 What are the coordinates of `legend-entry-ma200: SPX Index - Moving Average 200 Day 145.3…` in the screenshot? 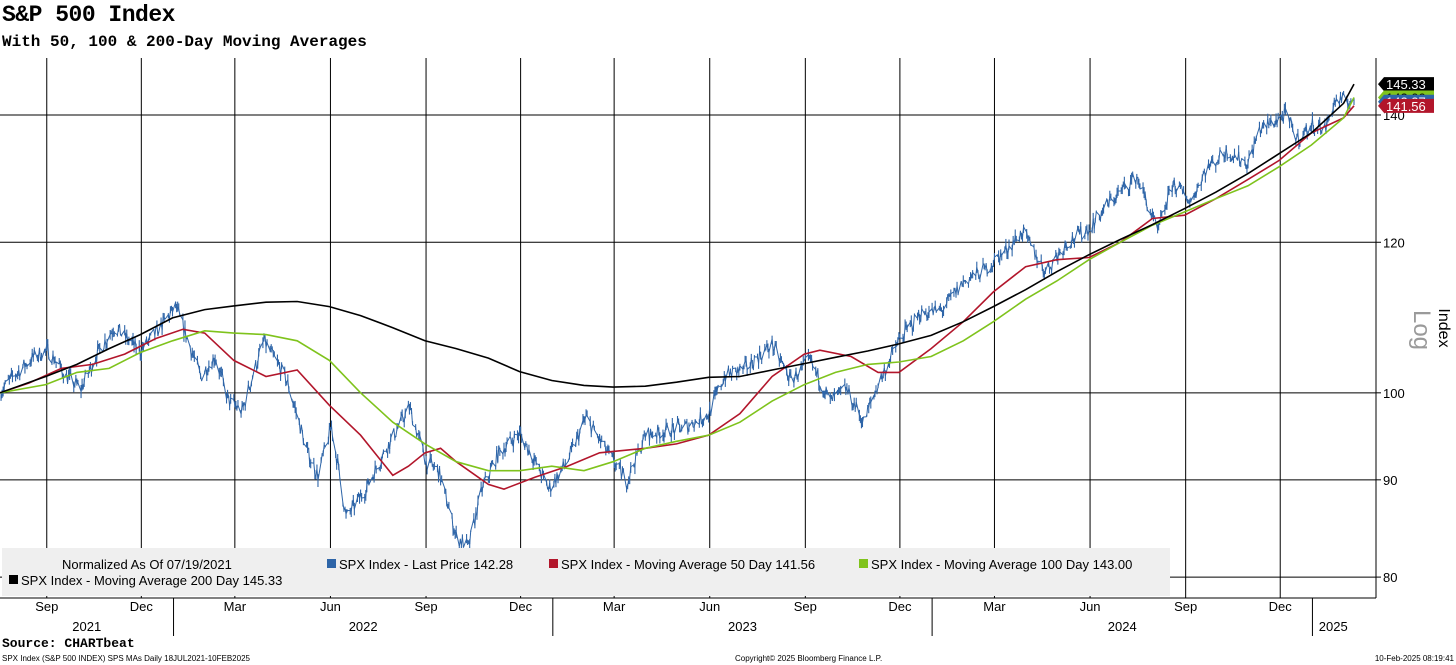 It's located at (151, 580).